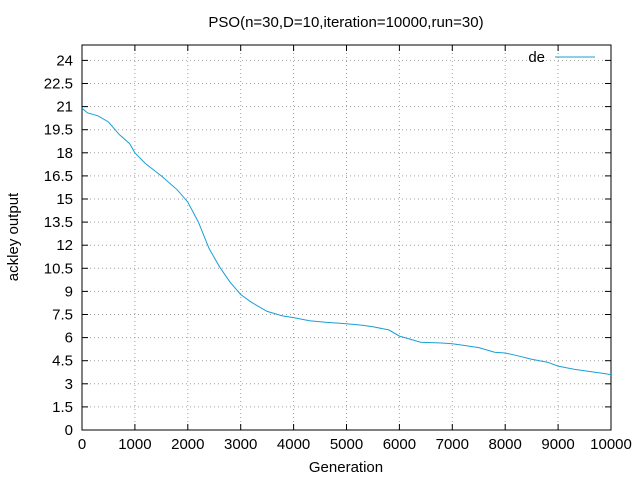 The image size is (640, 480). What do you see at coordinates (452, 444) in the screenshot?
I see `x-tick-label: 7000` at bounding box center [452, 444].